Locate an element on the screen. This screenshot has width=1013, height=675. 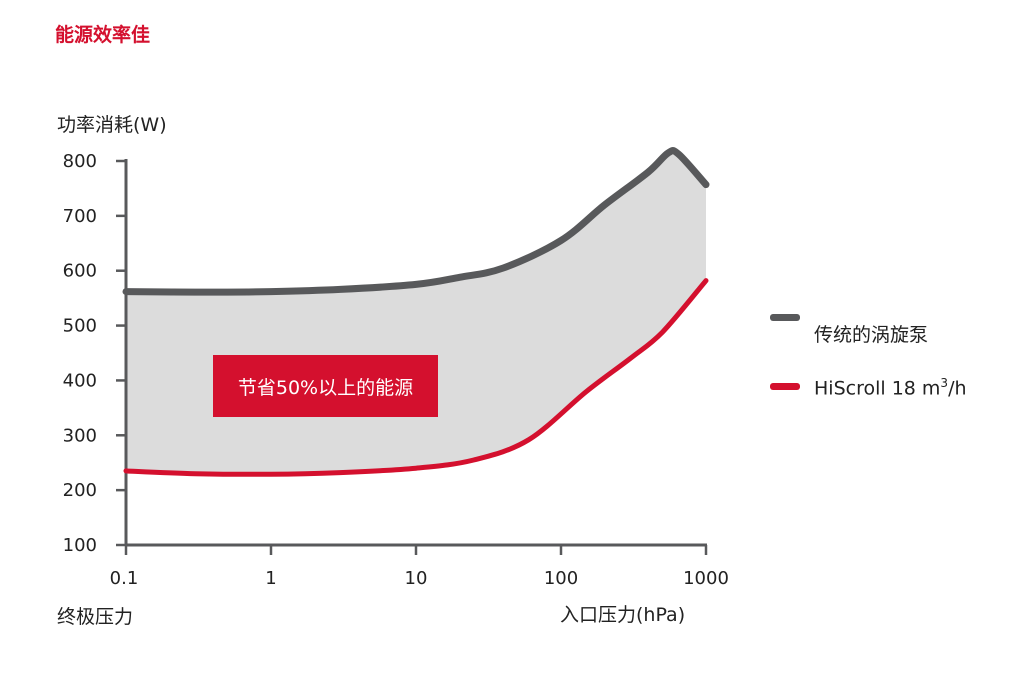
x-axis-label: 入口压力(hPa) is located at coordinates (623, 615).